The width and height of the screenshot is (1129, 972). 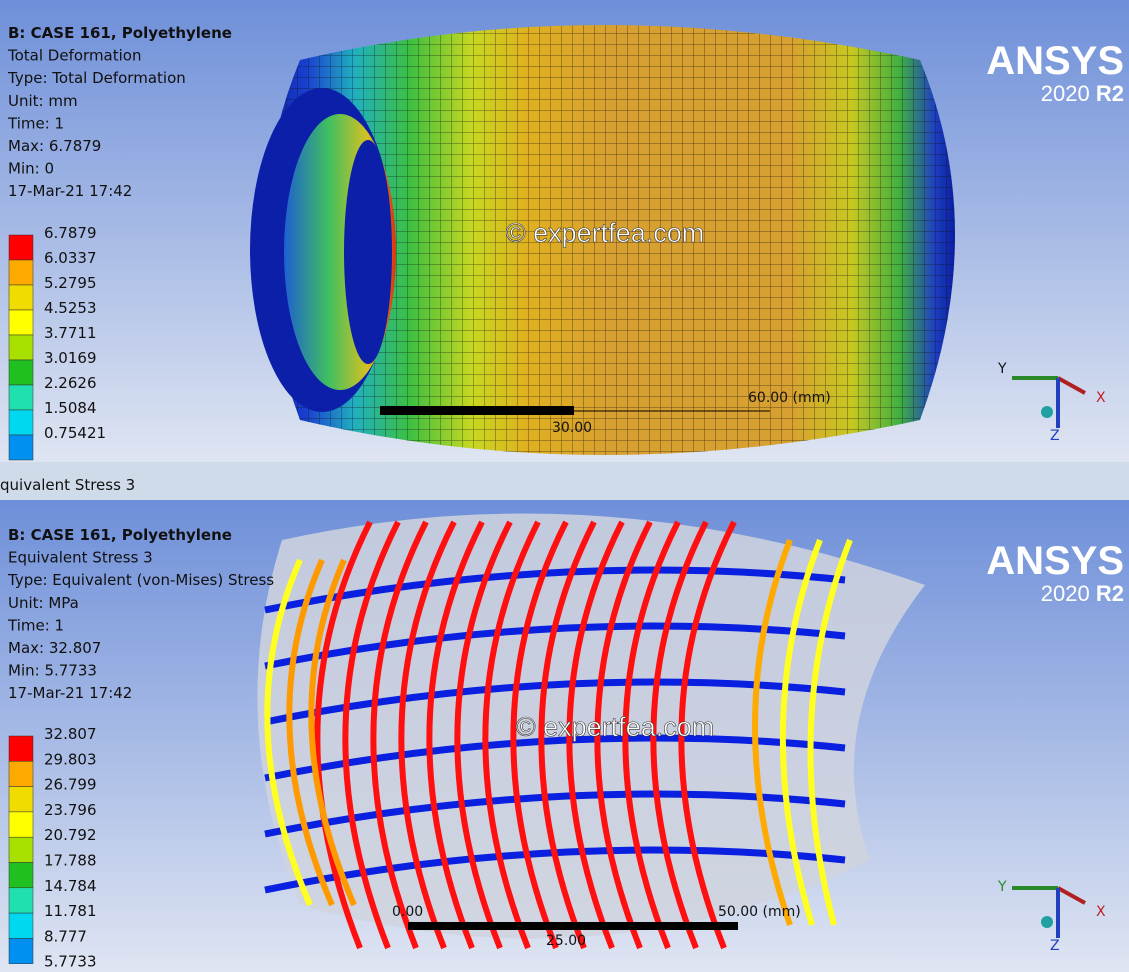 What do you see at coordinates (70, 358) in the screenshot?
I see `legend-label: 3.0169` at bounding box center [70, 358].